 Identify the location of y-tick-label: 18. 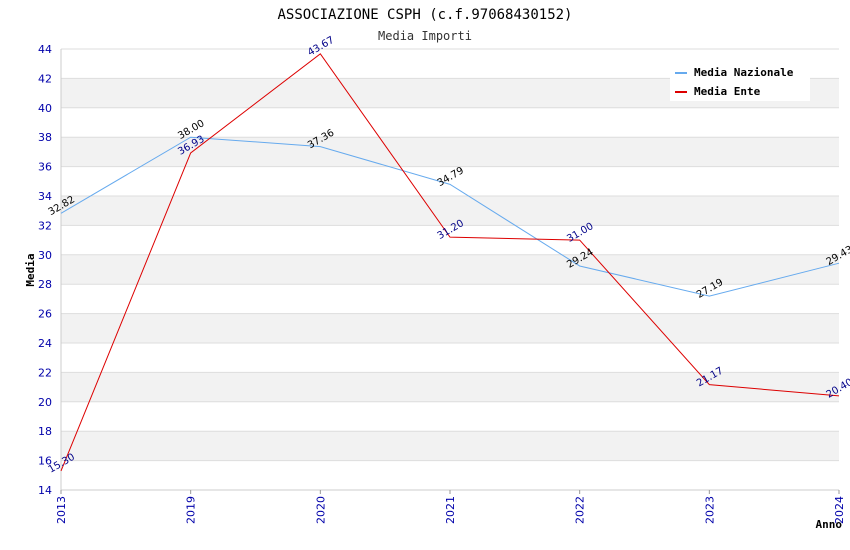
(45, 431).